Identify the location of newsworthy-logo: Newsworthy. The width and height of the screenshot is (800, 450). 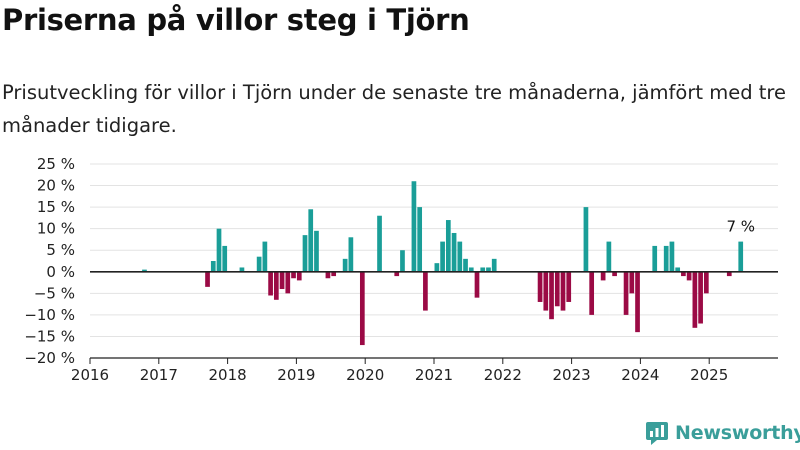
(722, 433).